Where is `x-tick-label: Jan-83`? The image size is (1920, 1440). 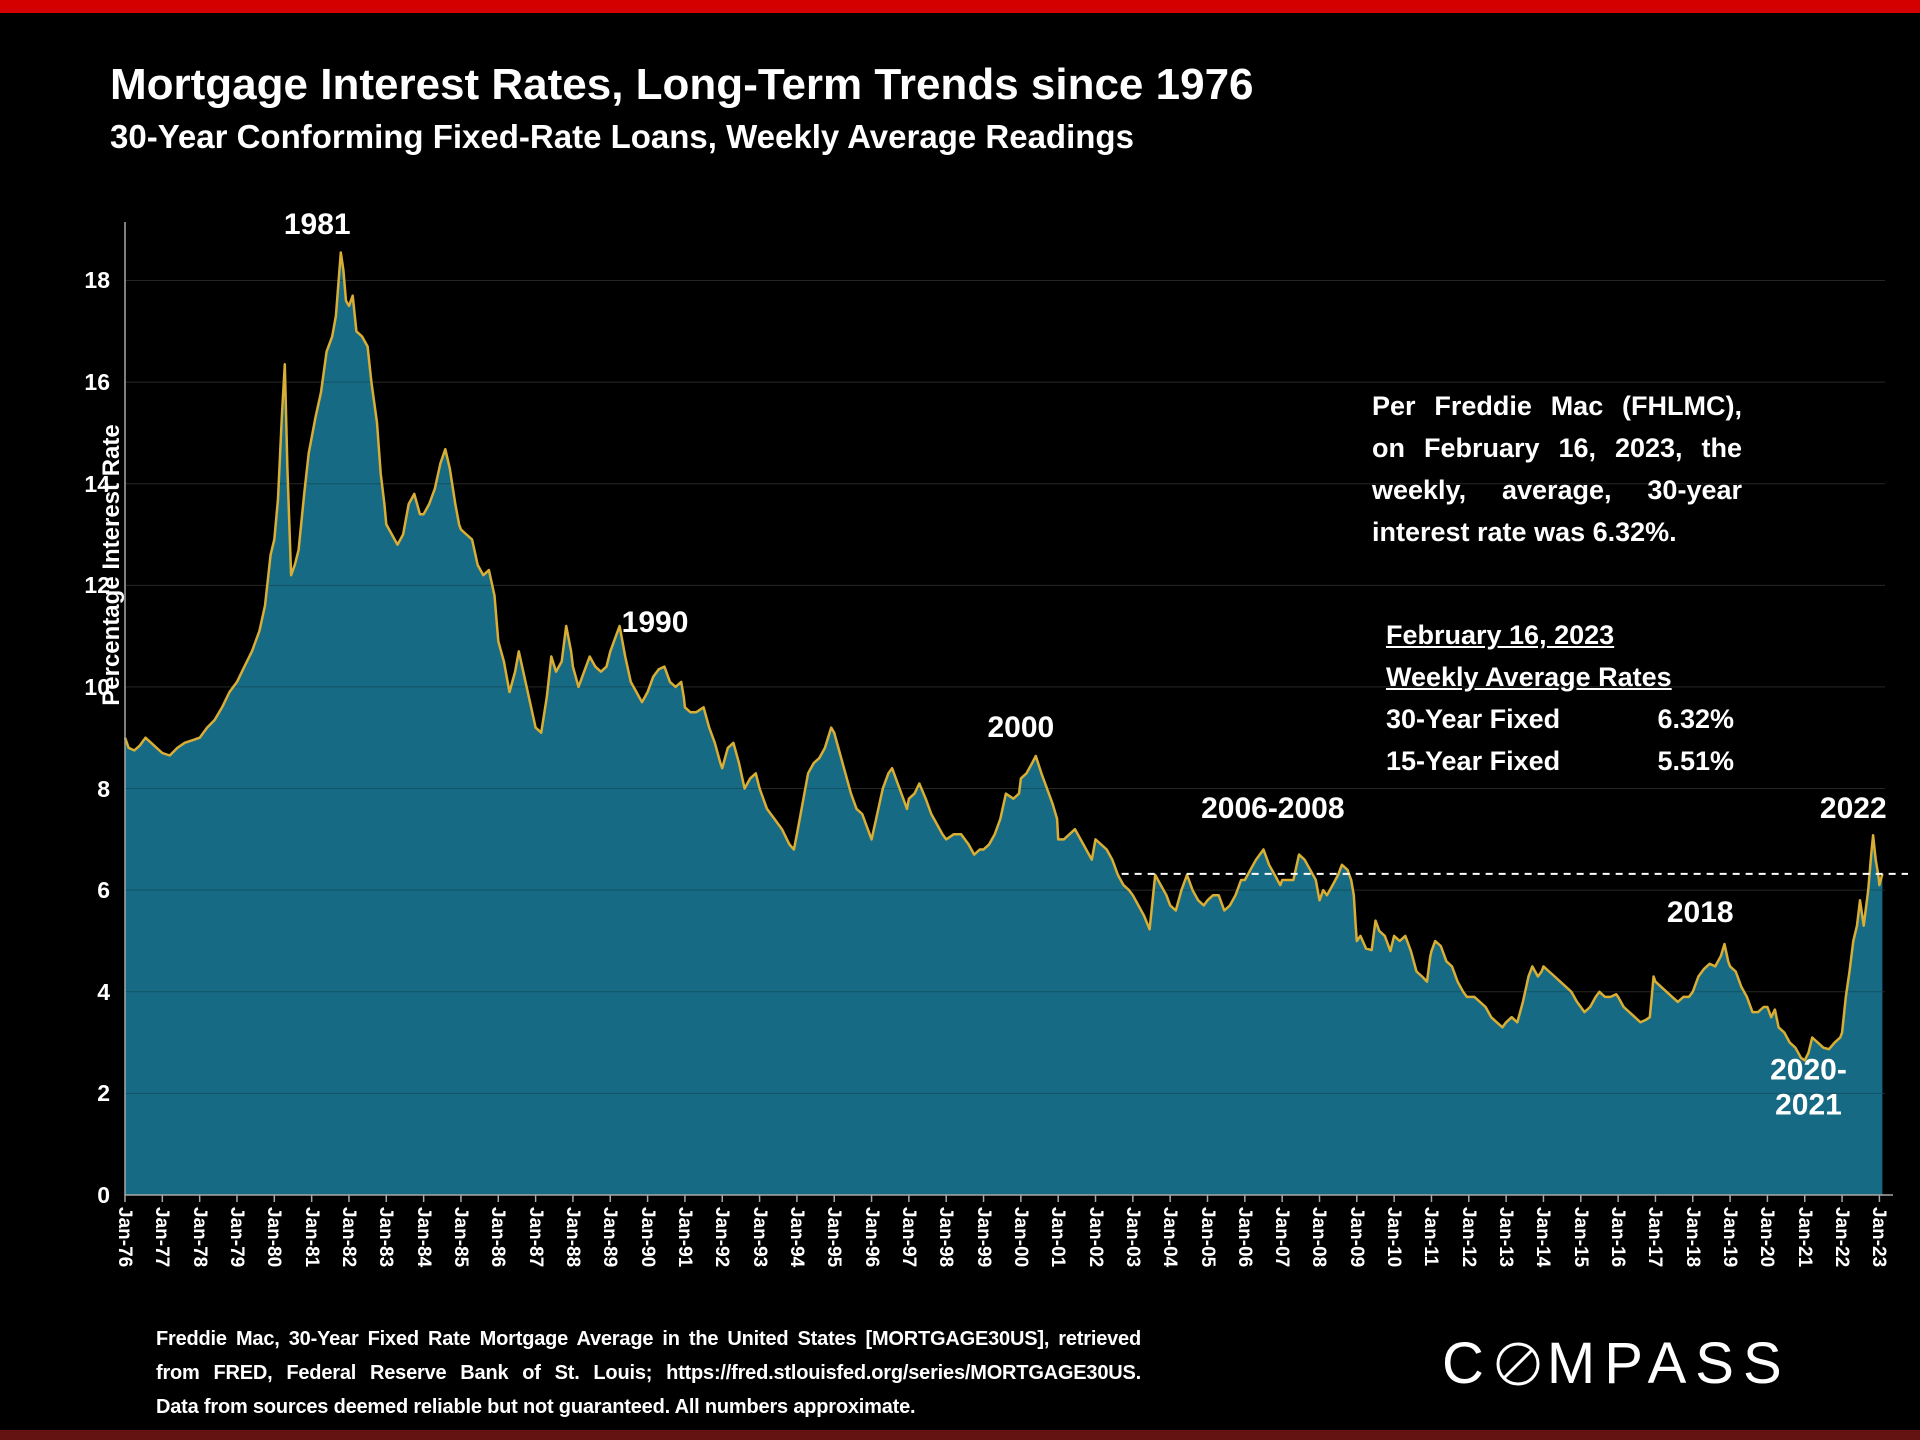 x-tick-label: Jan-83 is located at coordinates (386, 1237).